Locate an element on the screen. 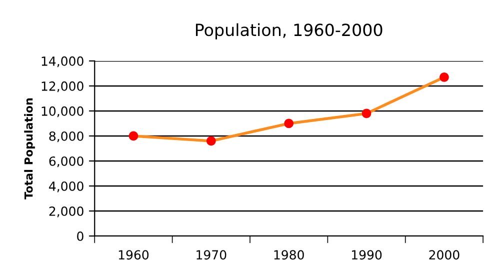  x-tick-label: 1990 is located at coordinates (367, 255).